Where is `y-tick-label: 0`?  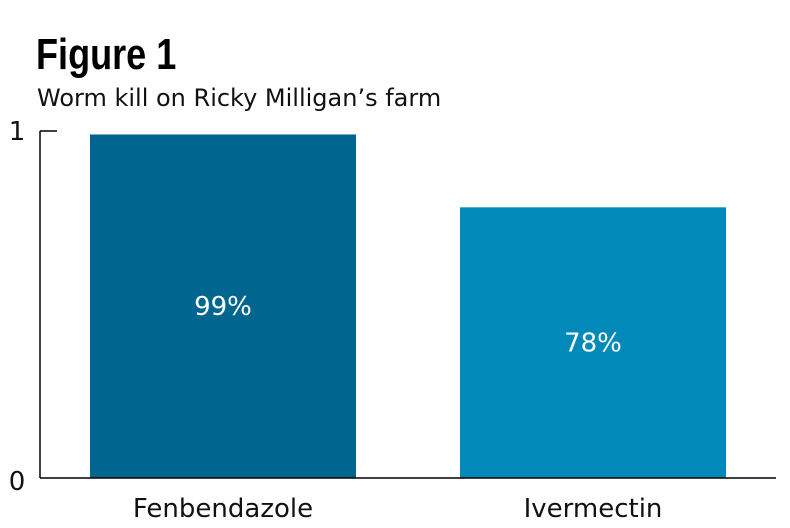
y-tick-label: 0 is located at coordinates (17, 482).